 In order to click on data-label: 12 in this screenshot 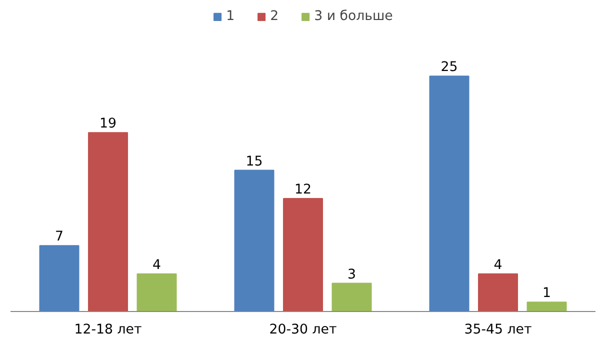, I will do `click(303, 190)`.